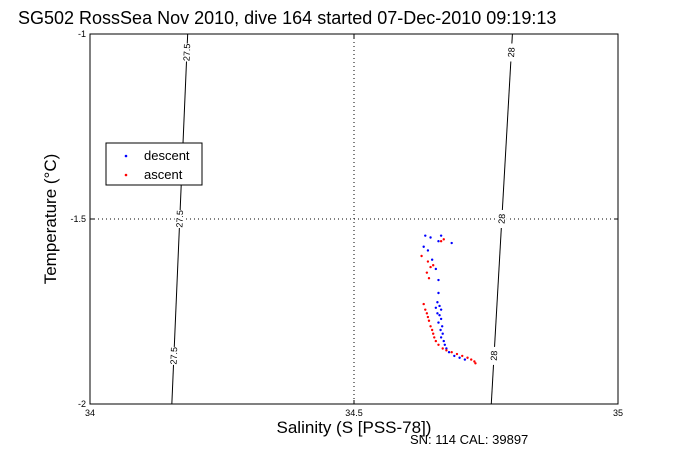  What do you see at coordinates (354, 427) in the screenshot?
I see `x-axis-label: Salinity (S [PSS-78])` at bounding box center [354, 427].